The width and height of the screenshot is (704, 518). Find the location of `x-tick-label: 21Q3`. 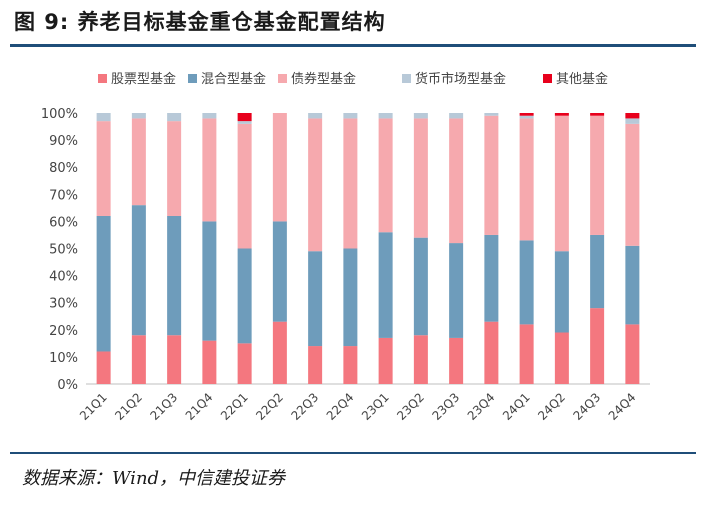

x-tick-label: 21Q3 is located at coordinates (163, 406).